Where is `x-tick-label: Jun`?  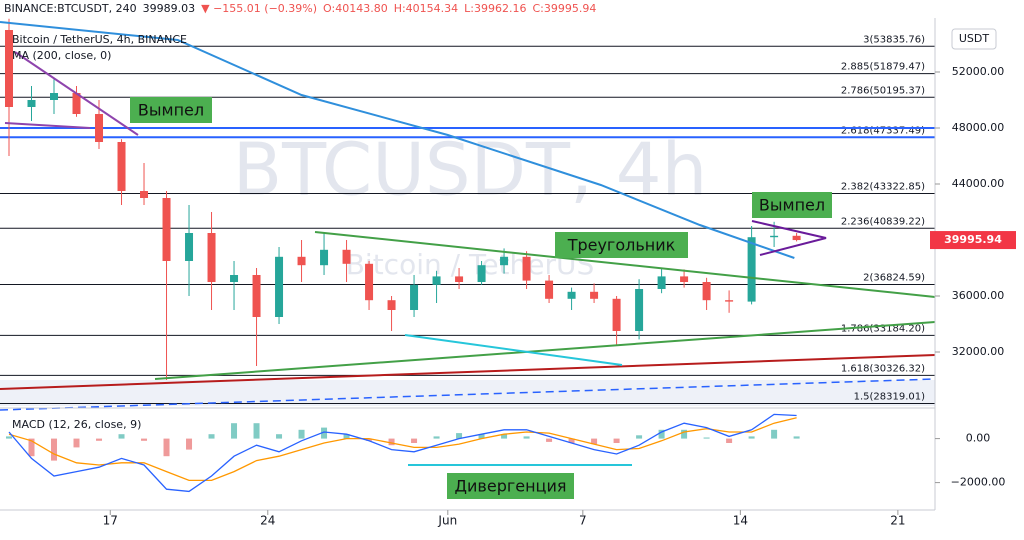
x-tick-label: Jun is located at coordinates (447, 521).